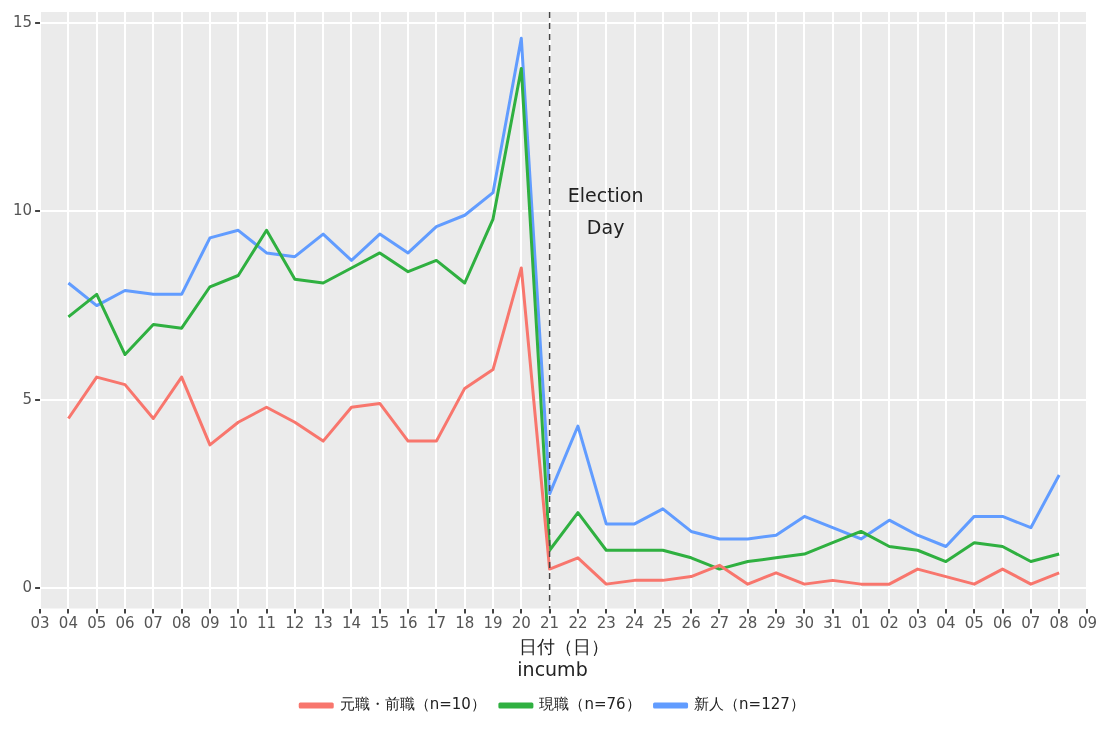 The image size is (1099, 733). I want to click on x-tick-label: 26, so click(691, 623).